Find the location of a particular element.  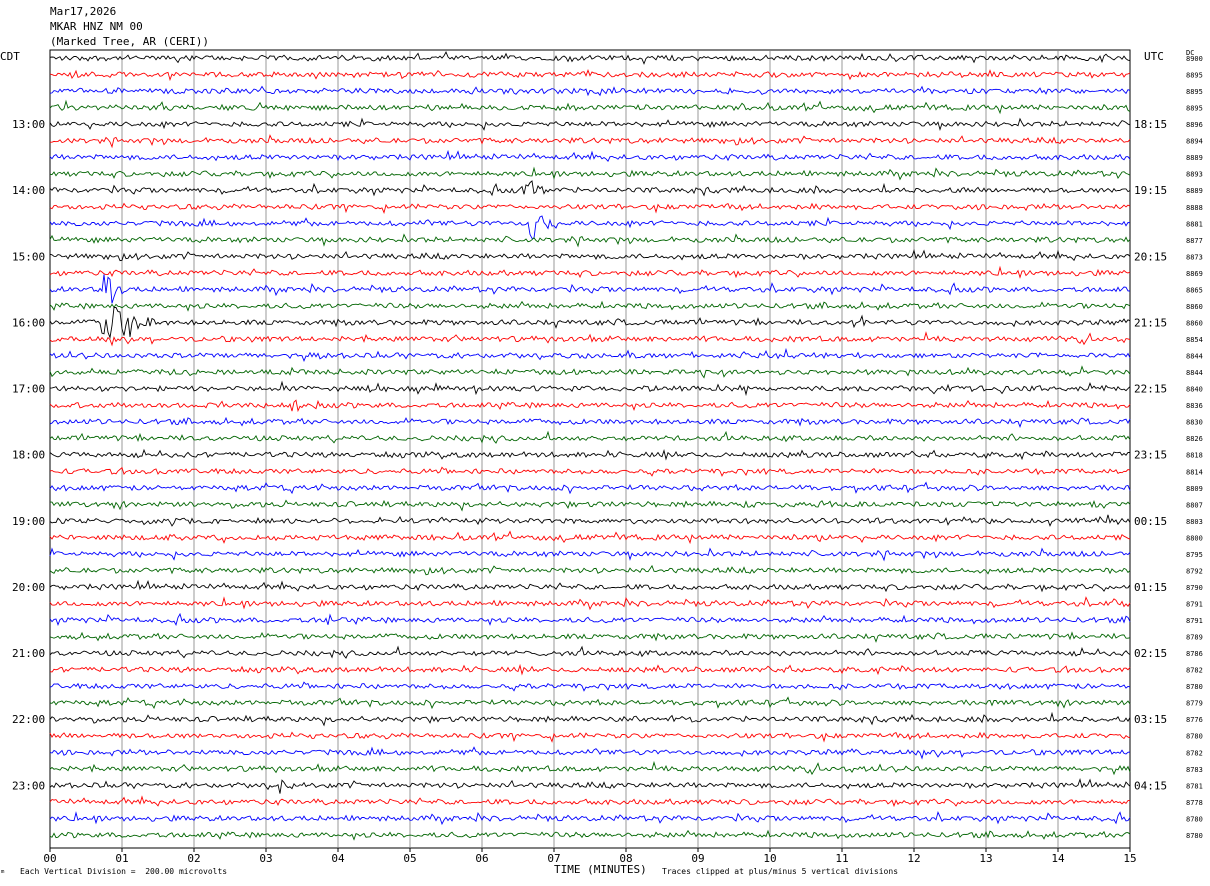

x-tick-label: 06 is located at coordinates (481, 858).